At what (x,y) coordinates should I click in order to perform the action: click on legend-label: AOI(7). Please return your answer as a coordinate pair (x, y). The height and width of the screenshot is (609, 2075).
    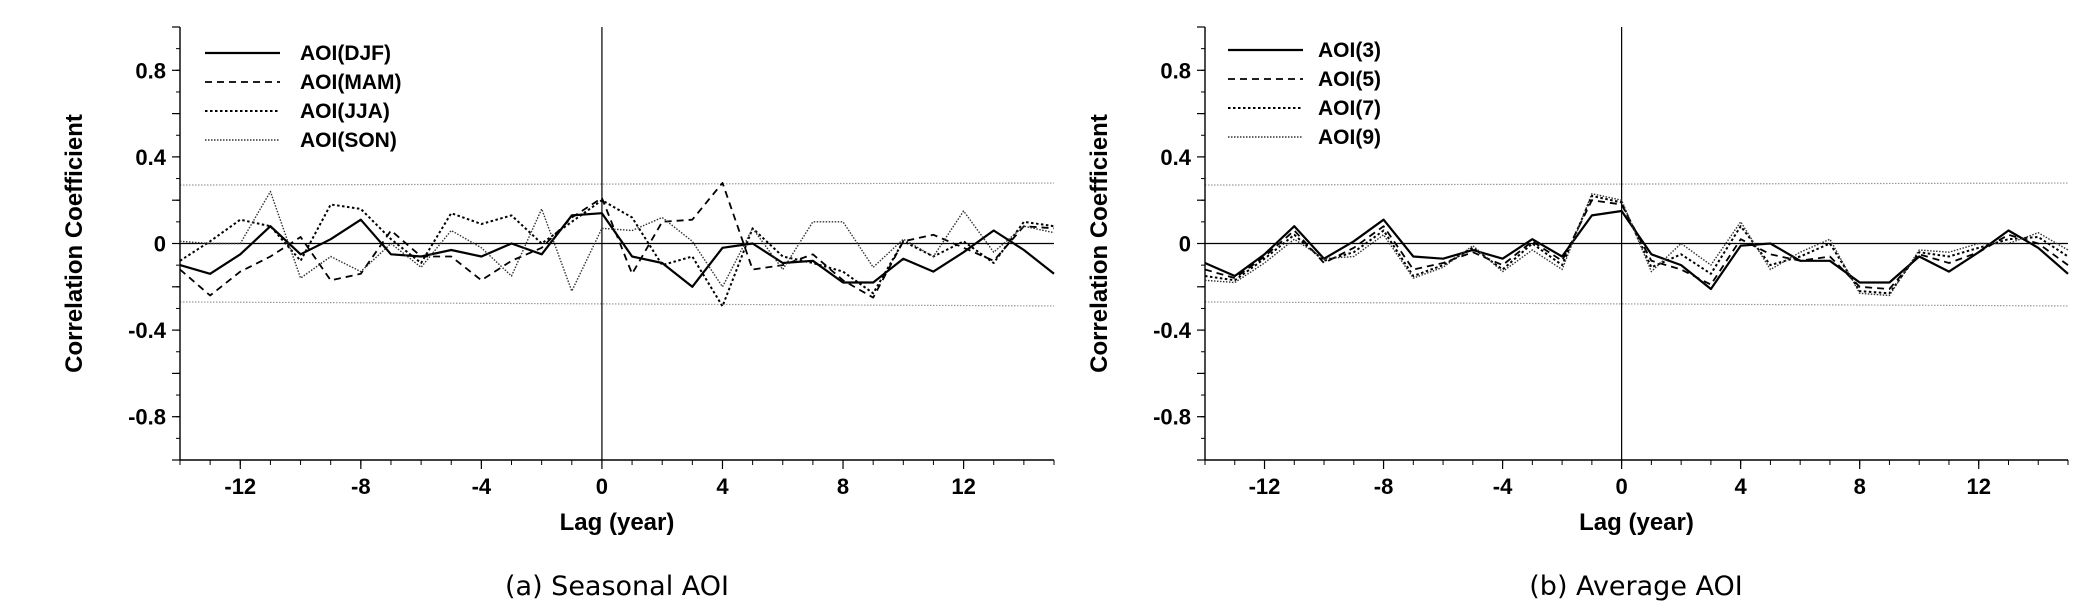
    Looking at the image, I should click on (1349, 108).